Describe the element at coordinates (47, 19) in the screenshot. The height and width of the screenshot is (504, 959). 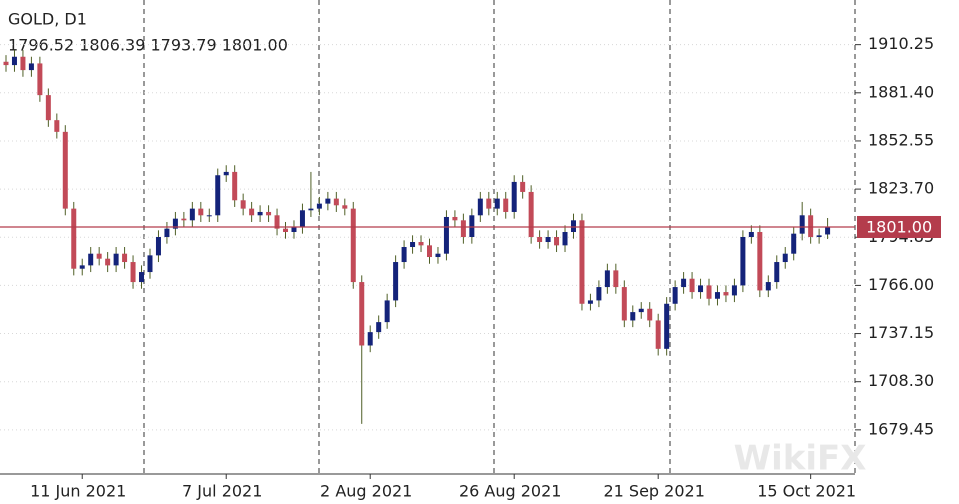
I see `chart-title: GOLD, D1` at that location.